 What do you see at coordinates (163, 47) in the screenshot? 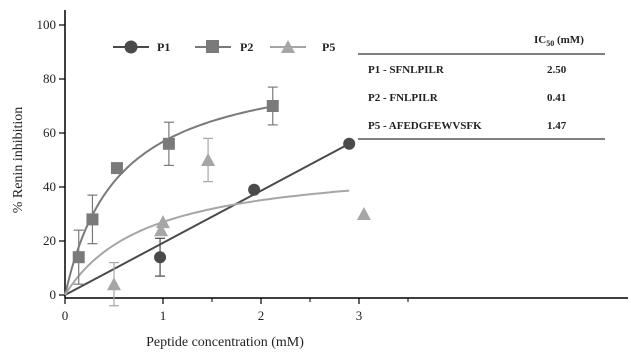
I see `legend-p1-label: P1` at bounding box center [163, 47].